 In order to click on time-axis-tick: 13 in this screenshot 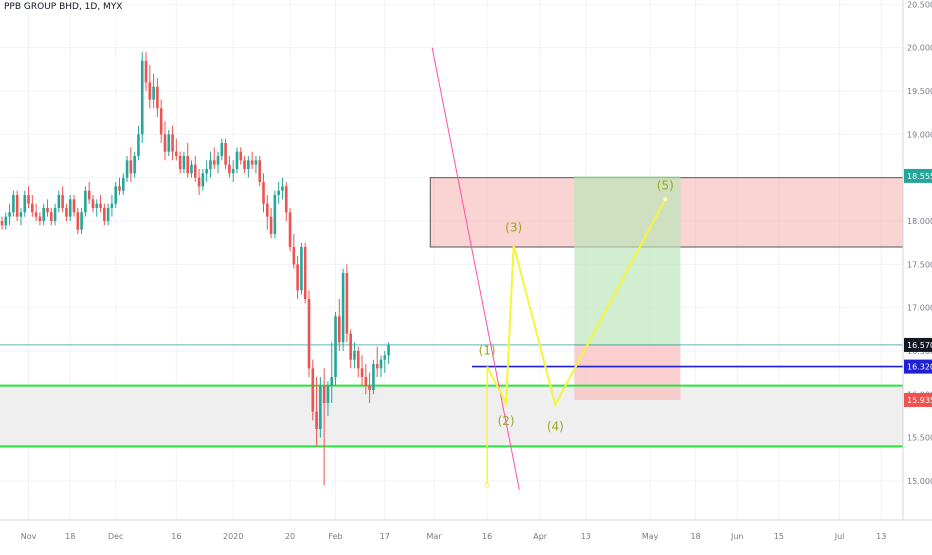, I will do `click(586, 536)`.